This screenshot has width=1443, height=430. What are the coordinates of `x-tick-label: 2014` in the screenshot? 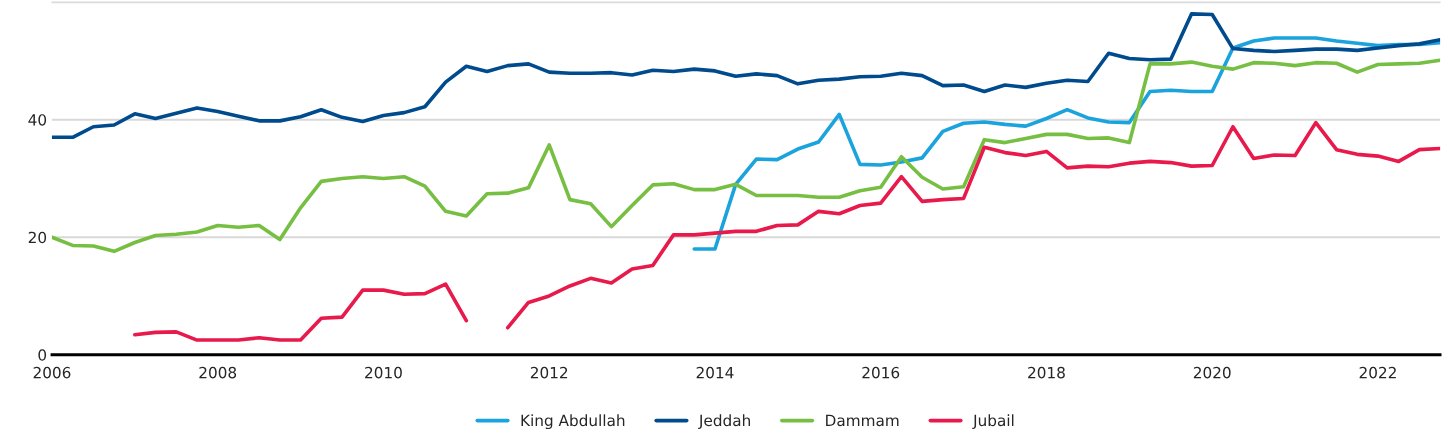 It's located at (715, 372).